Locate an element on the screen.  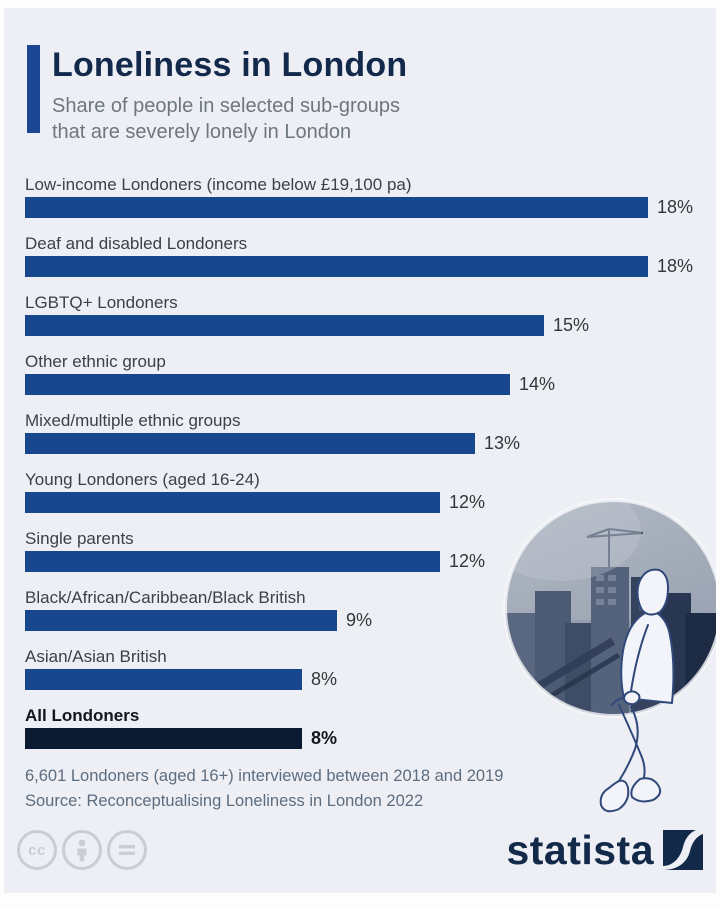
page-title: Loneliness in London is located at coordinates (230, 65).